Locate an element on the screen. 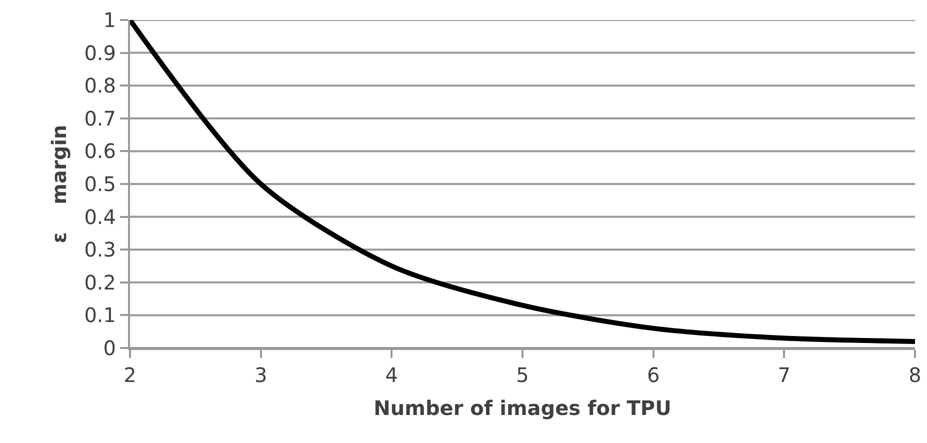 This screenshot has width=927, height=443. x-tick-label: 7 is located at coordinates (784, 375).